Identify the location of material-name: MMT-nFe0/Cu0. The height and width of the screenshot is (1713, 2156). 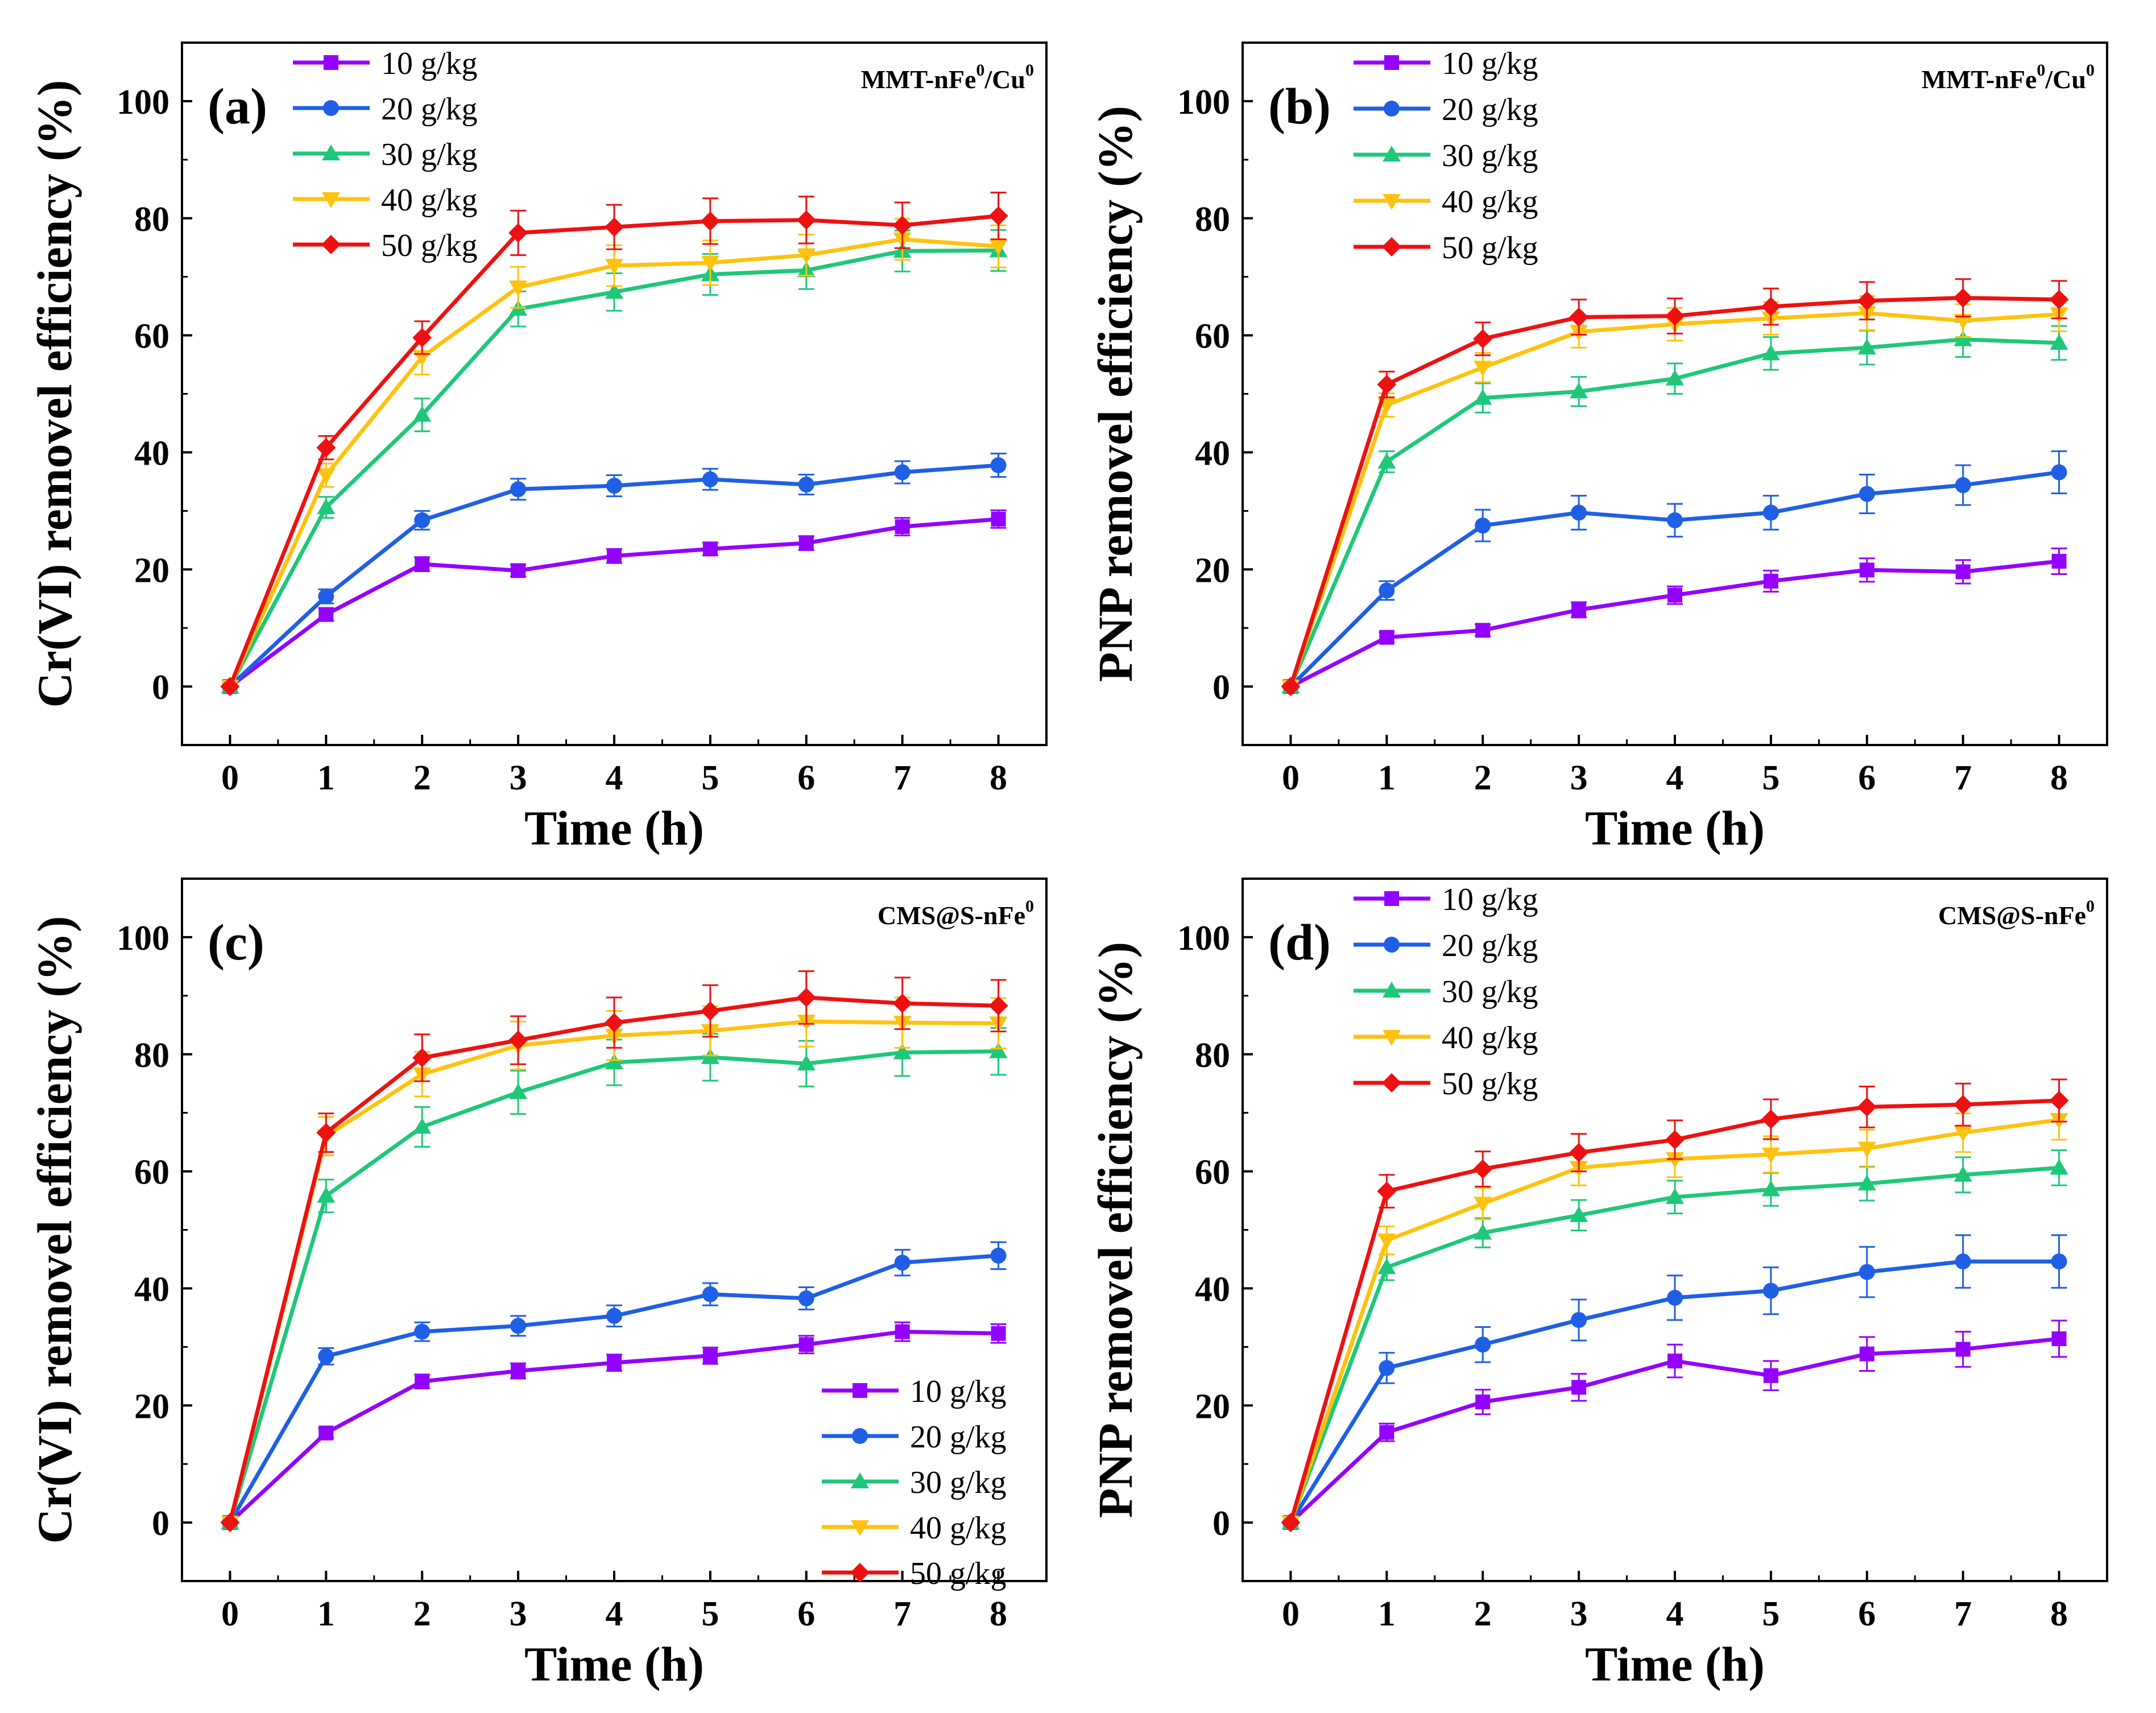
(2008, 78).